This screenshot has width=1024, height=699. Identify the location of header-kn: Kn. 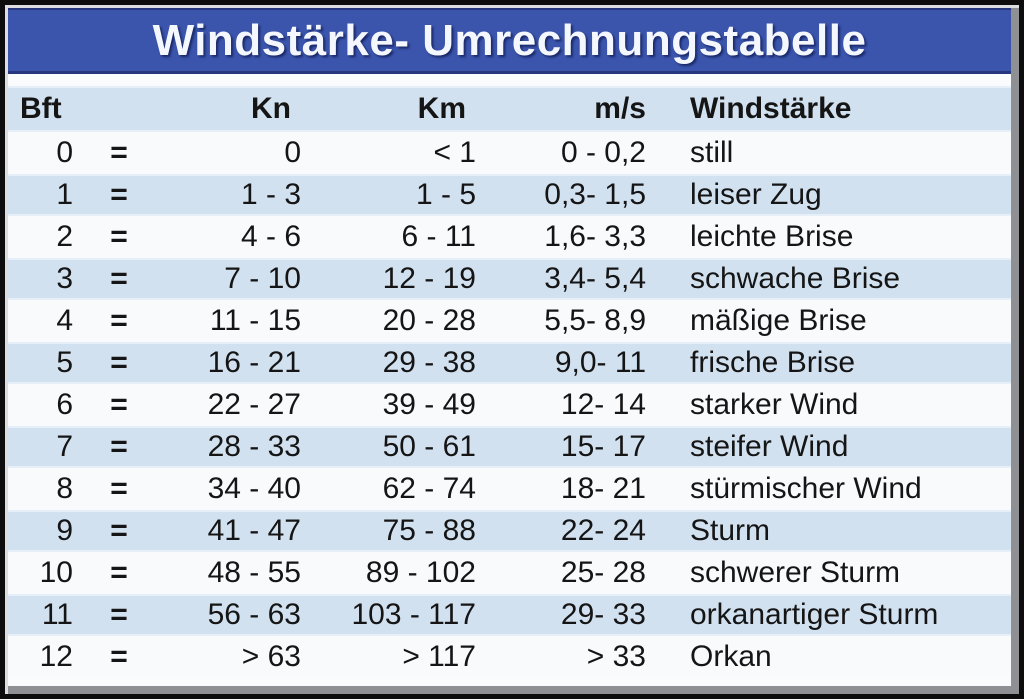
(271, 108).